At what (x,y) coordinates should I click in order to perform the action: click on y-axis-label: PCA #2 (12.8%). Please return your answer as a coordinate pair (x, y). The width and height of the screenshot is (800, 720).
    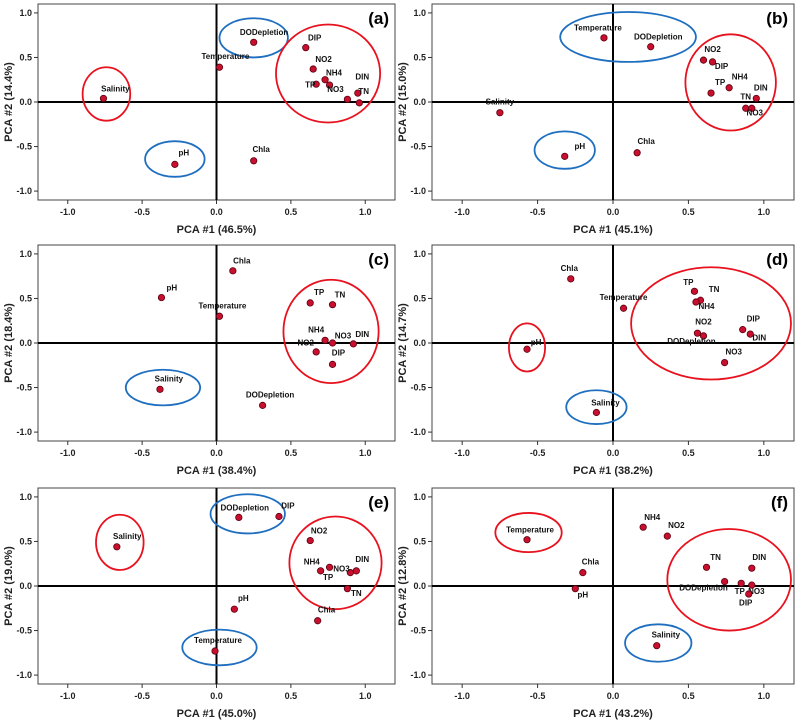
    Looking at the image, I should click on (403, 586).